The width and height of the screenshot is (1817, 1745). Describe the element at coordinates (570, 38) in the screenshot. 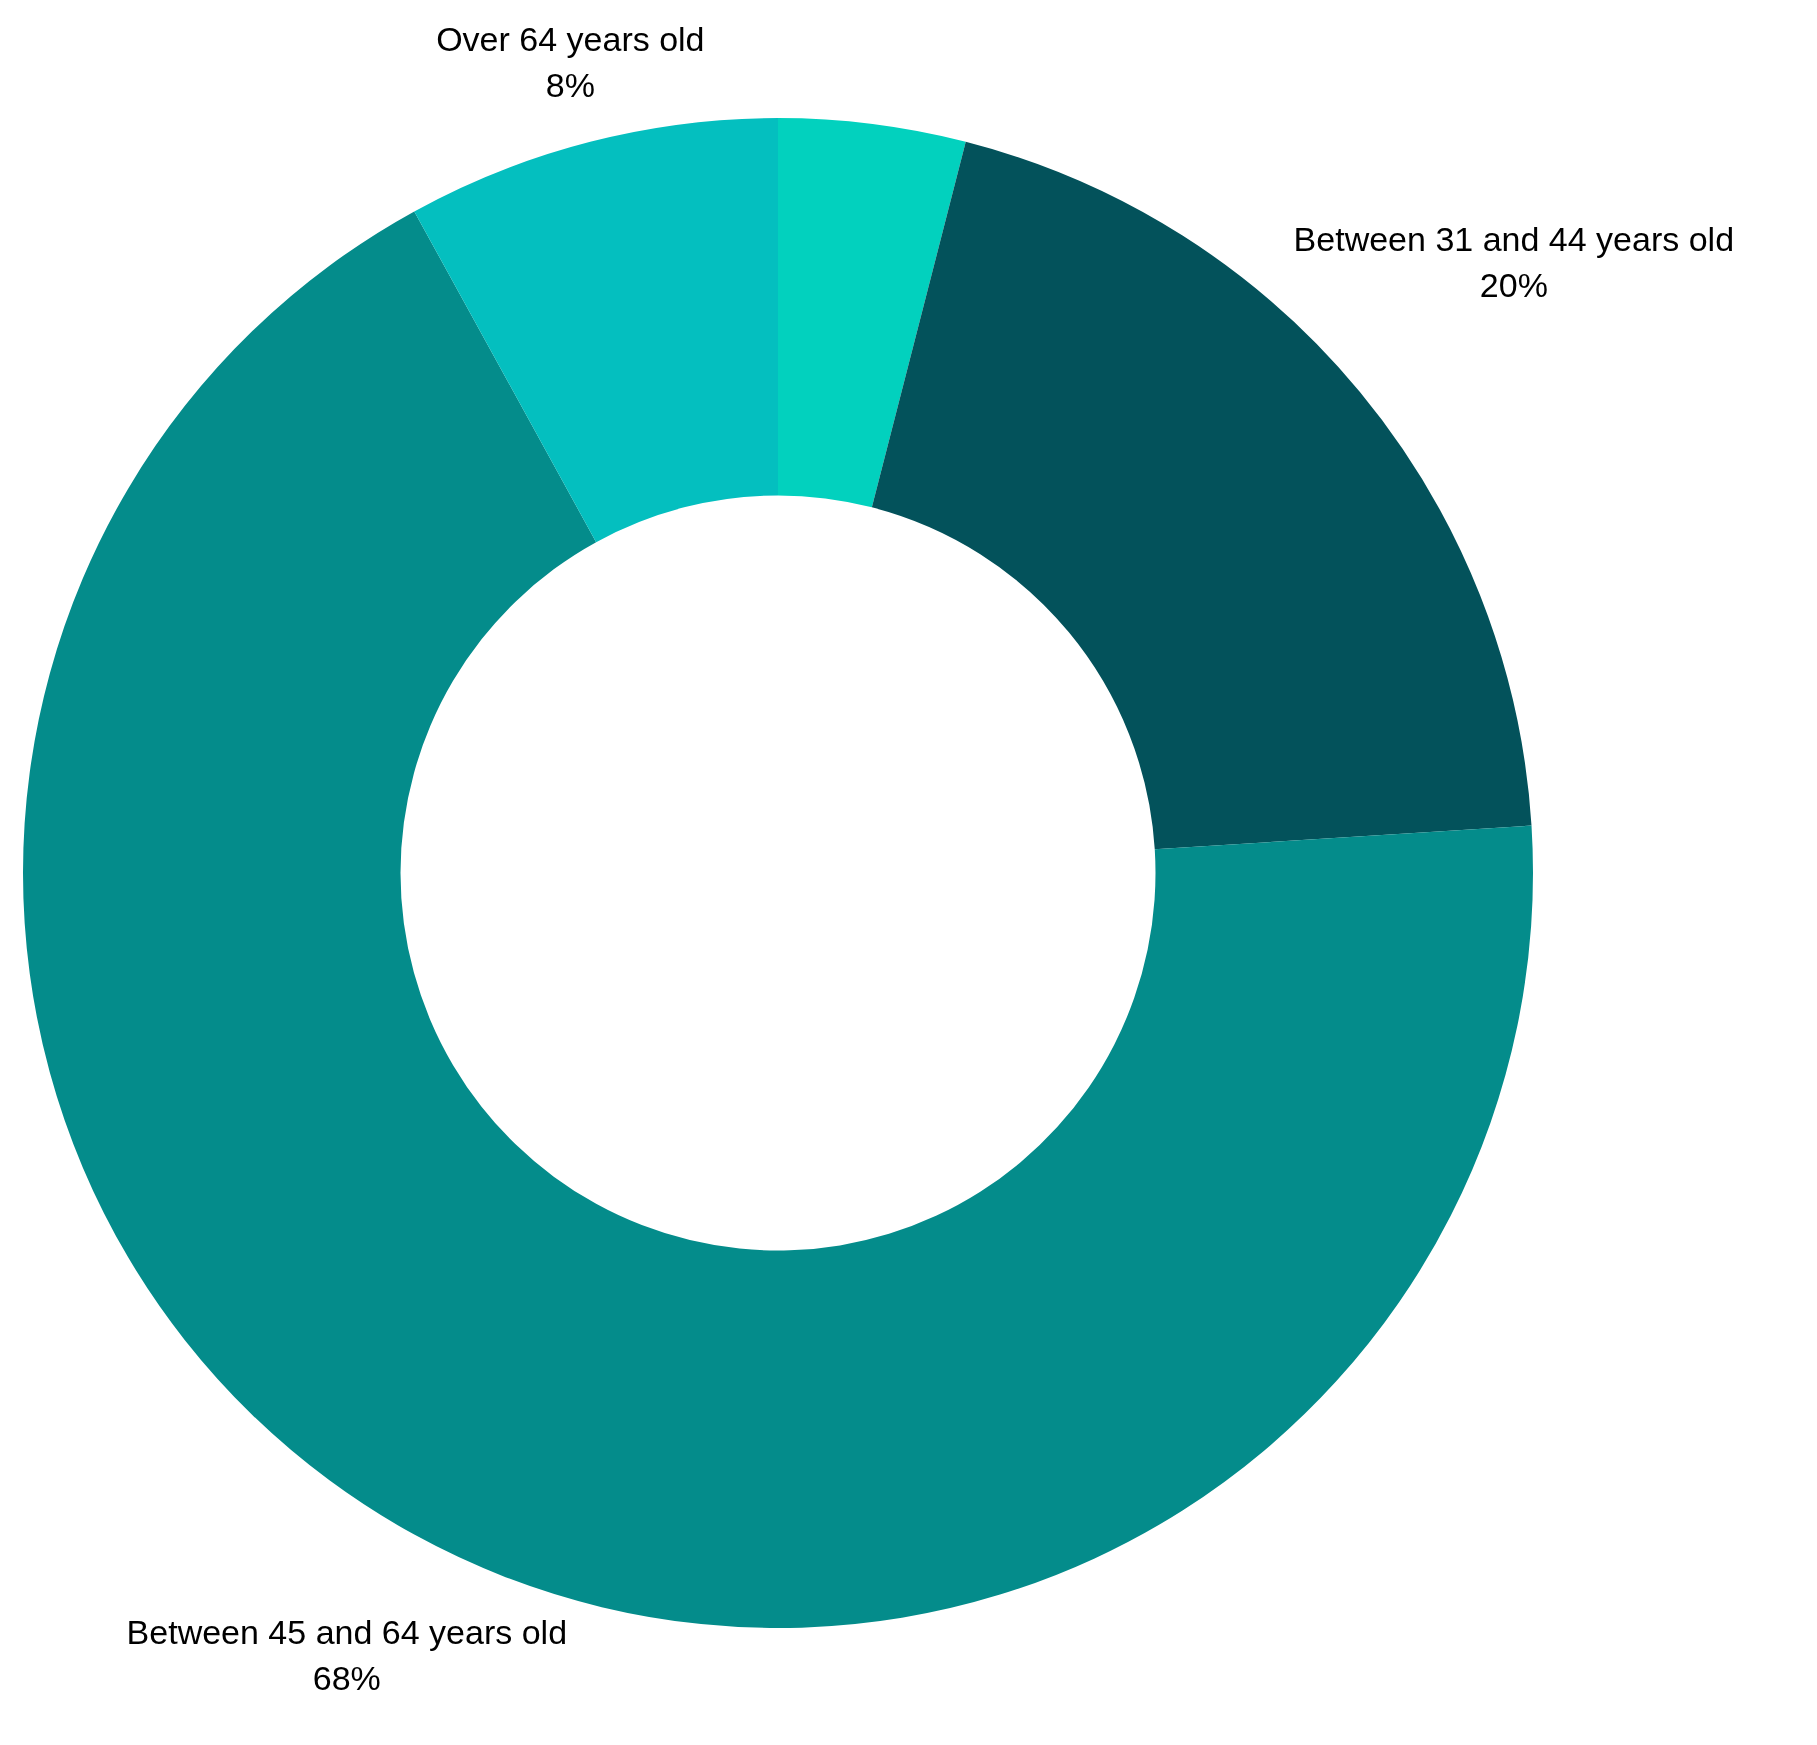

I see `slice-label: Over 64 years old` at that location.